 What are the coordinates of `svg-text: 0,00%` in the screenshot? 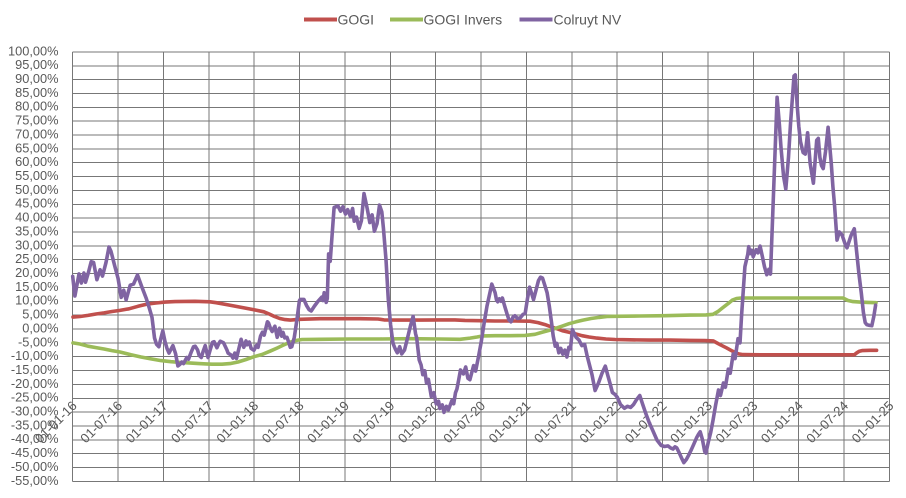 It's located at (40, 327).